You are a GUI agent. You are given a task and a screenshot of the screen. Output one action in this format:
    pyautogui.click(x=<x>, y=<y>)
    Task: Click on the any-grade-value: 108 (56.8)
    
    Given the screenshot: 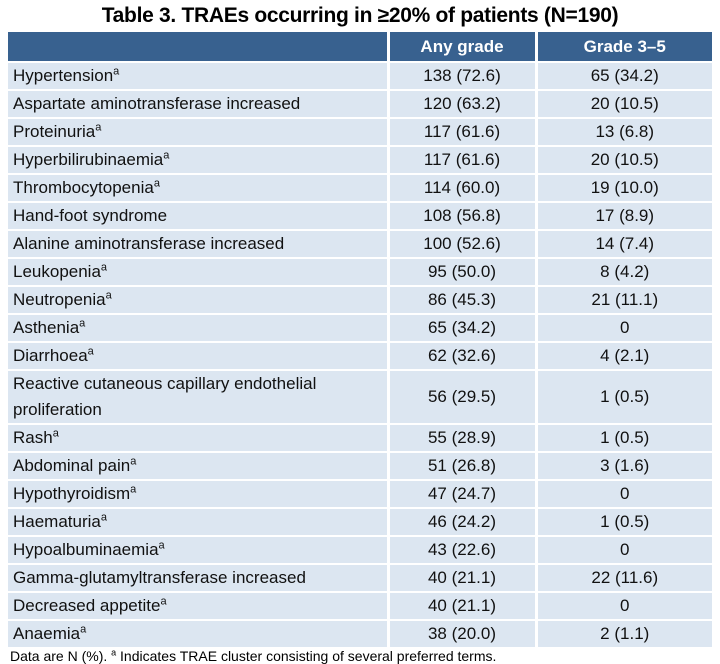 What is the action you would take?
    pyautogui.click(x=461, y=215)
    